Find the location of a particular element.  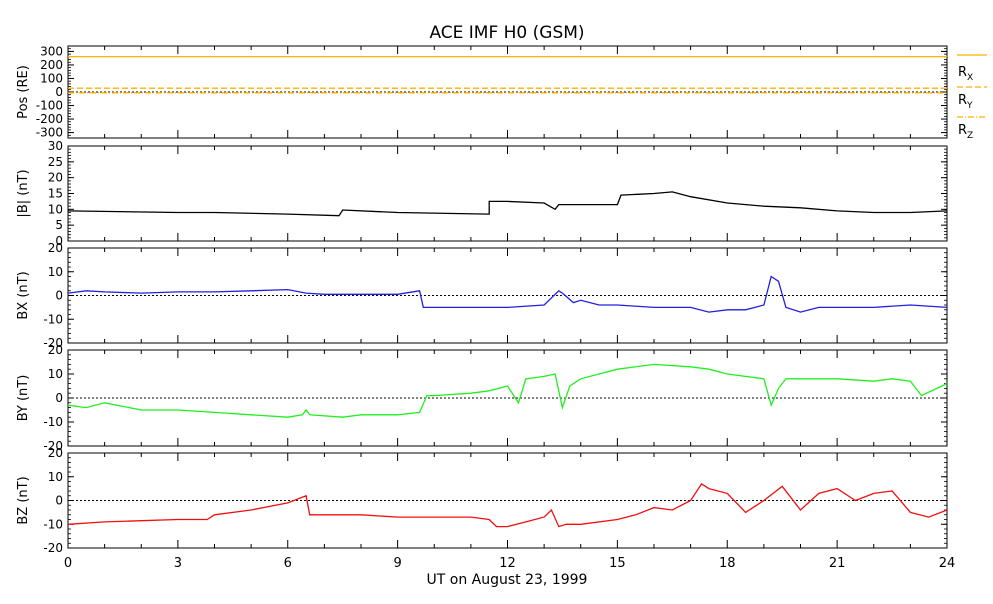

y-tick-label-b: 30 is located at coordinates (55, 146).